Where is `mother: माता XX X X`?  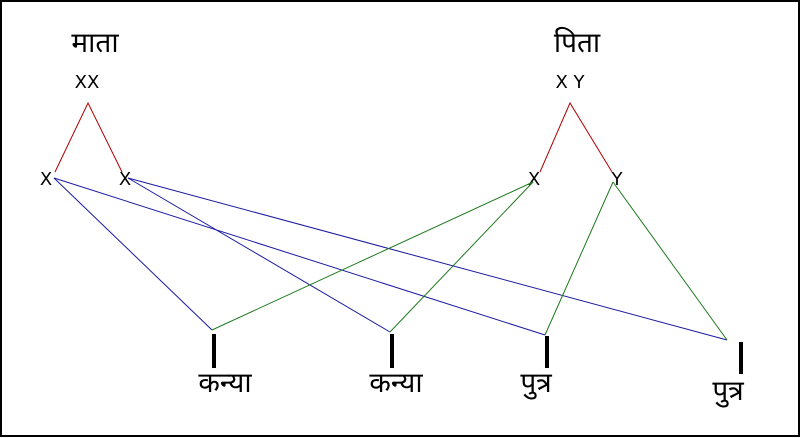 mother: माता XX X X is located at coordinates (85, 108).